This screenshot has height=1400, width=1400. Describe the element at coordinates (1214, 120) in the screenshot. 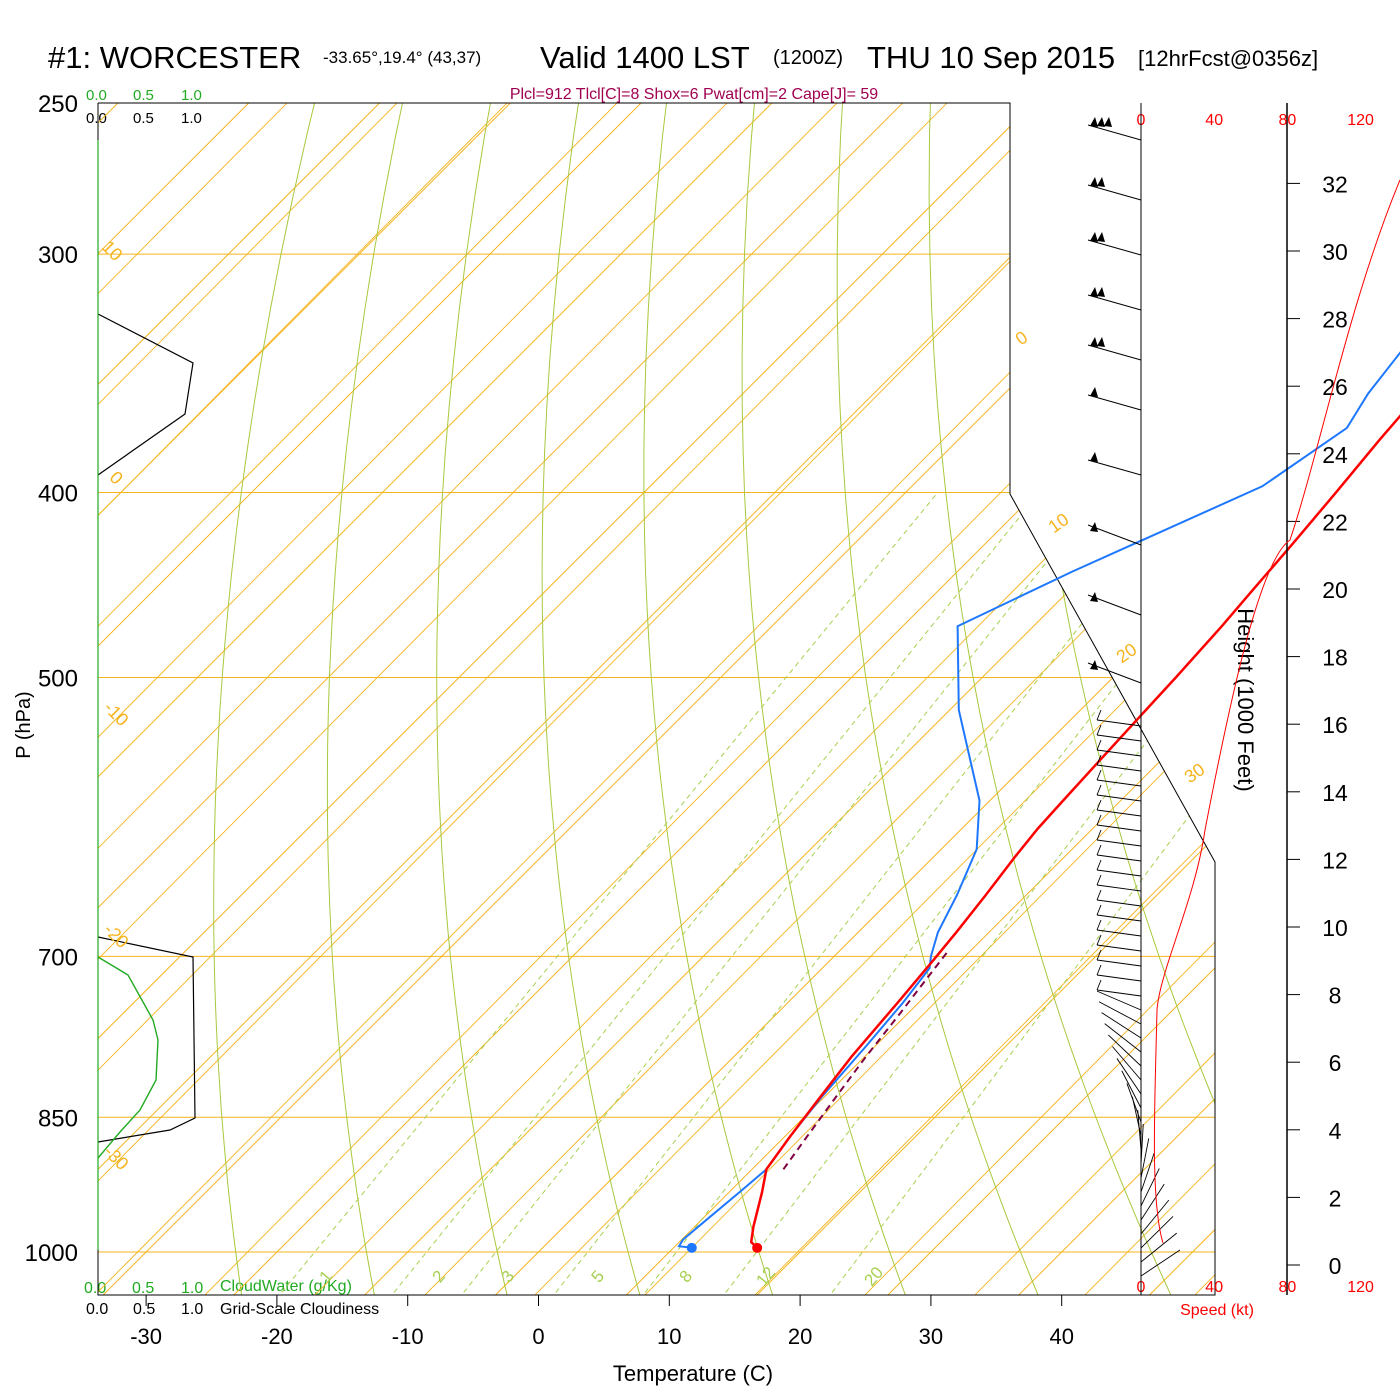

I see `wind-speed-tick-top: 40` at that location.